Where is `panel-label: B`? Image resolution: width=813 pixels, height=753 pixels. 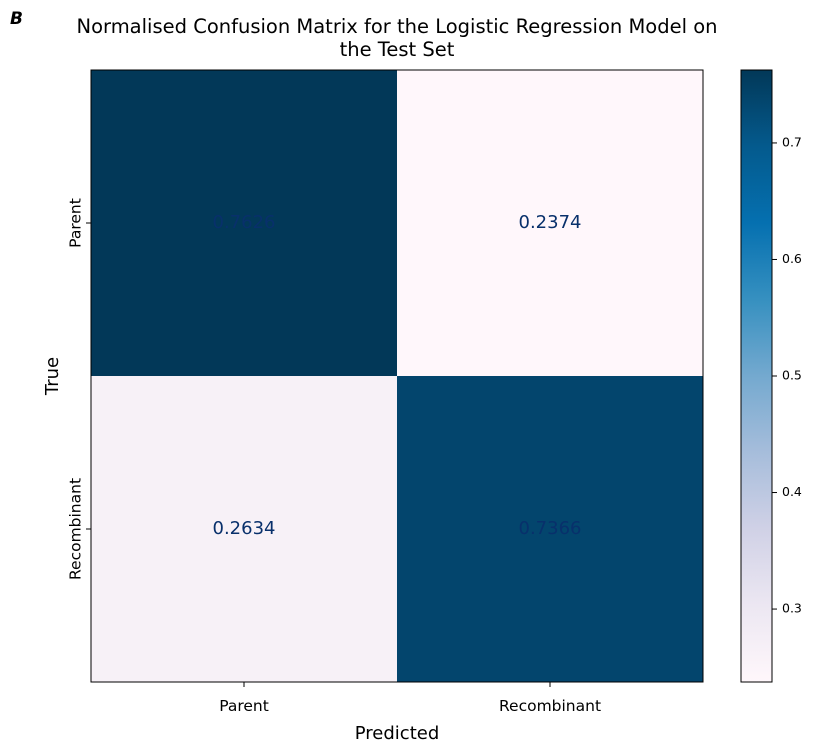 panel-label: B is located at coordinates (16, 19).